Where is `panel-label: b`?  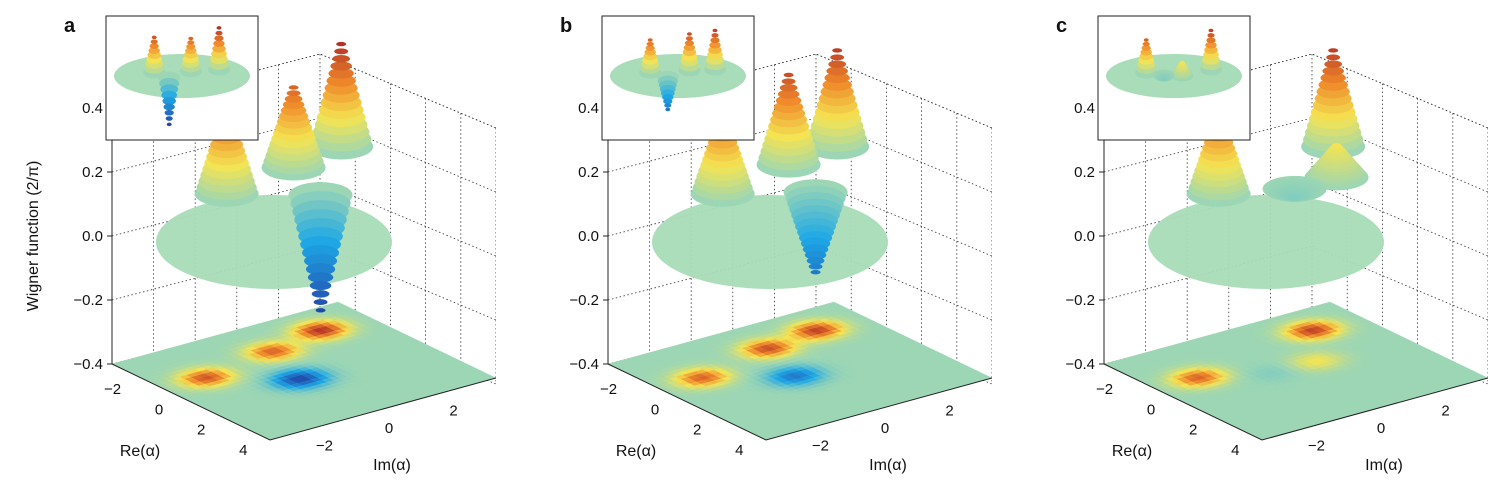
panel-label: b is located at coordinates (566, 26).